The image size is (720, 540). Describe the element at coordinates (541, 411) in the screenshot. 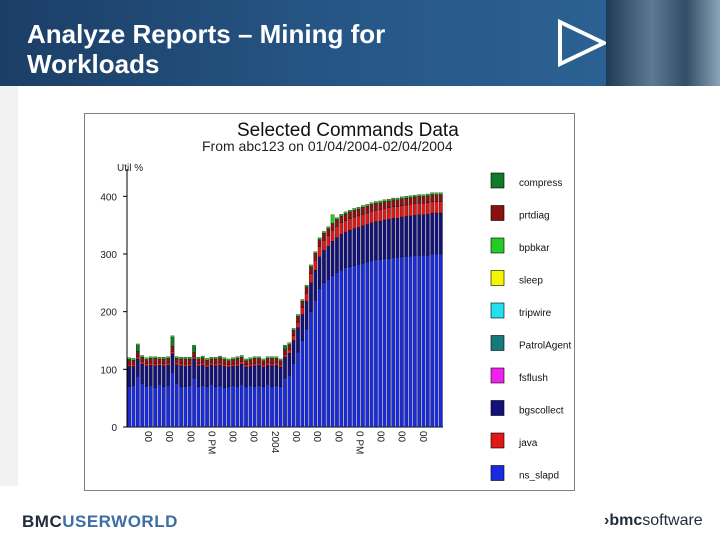

I see `legend-label-bgscollect: bgscollect` at that location.